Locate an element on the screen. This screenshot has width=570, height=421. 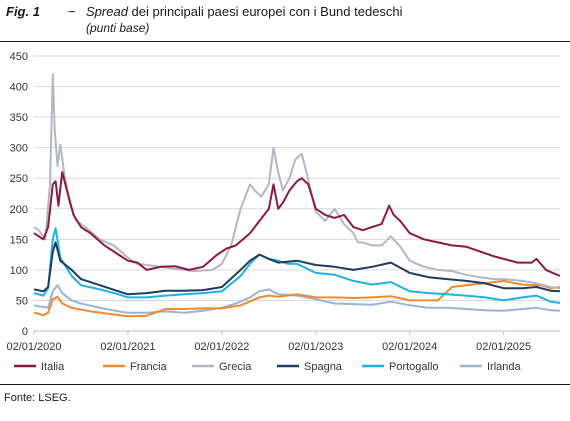
series-line-irlanda is located at coordinates (297, 299).